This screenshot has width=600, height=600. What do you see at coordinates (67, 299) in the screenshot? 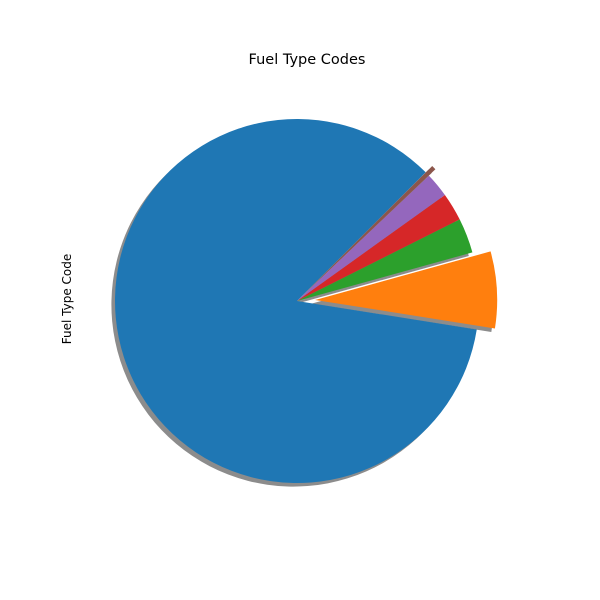
I see `y-axis-label: Fuel Type Code` at bounding box center [67, 299].